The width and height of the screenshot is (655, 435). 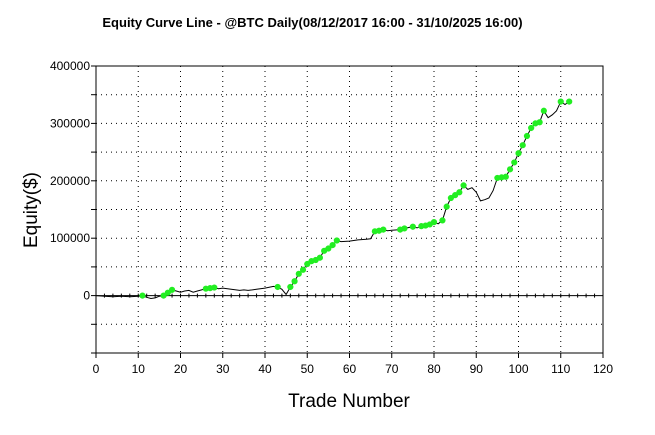 What do you see at coordinates (265, 369) in the screenshot?
I see `x-tick-label: 40` at bounding box center [265, 369].